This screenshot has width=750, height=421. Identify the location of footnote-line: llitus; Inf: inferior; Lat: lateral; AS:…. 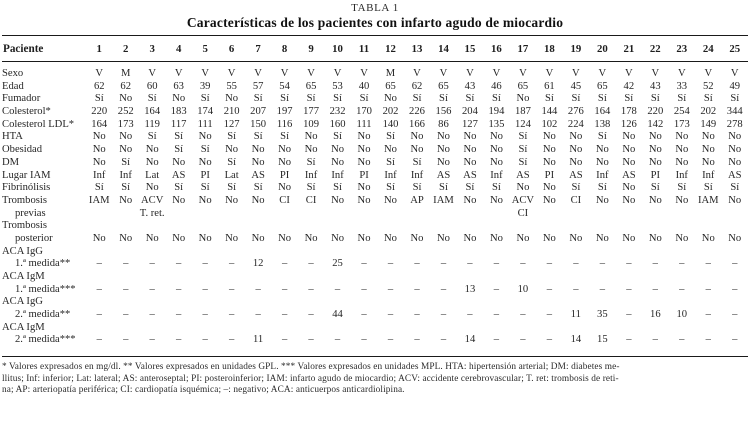
(310, 378).